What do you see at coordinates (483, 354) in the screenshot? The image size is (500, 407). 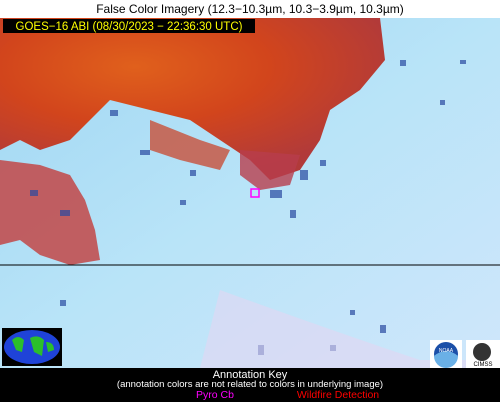 I see `cimss-logo: CIMSS` at bounding box center [483, 354].